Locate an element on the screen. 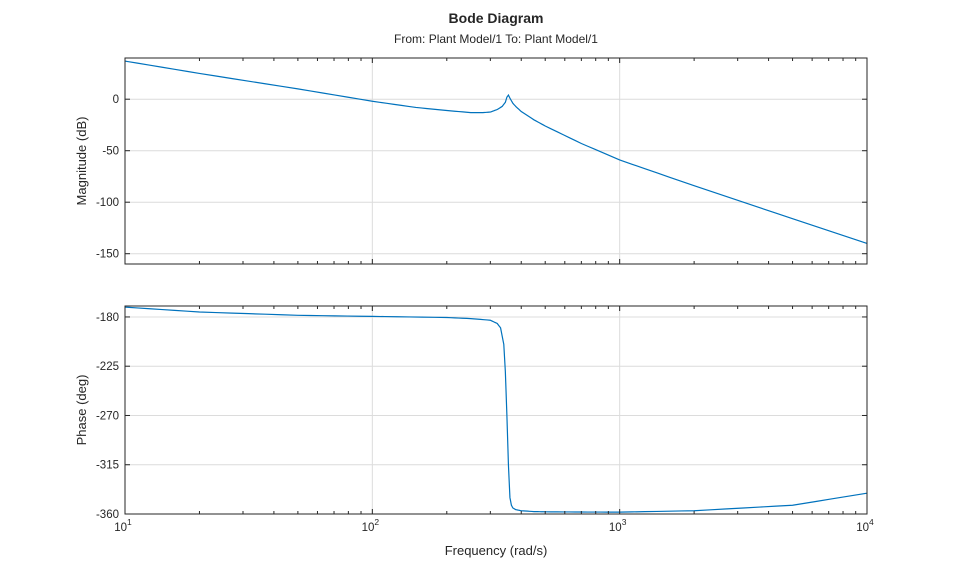 Image resolution: width=959 pixels, height=577 pixels. magnitude-y-axis-label: Magnitude (dB) is located at coordinates (81, 161).